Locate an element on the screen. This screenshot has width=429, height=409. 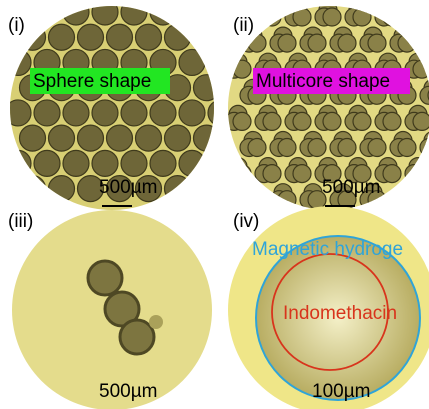
droplets is located at coordinates (124, 307).